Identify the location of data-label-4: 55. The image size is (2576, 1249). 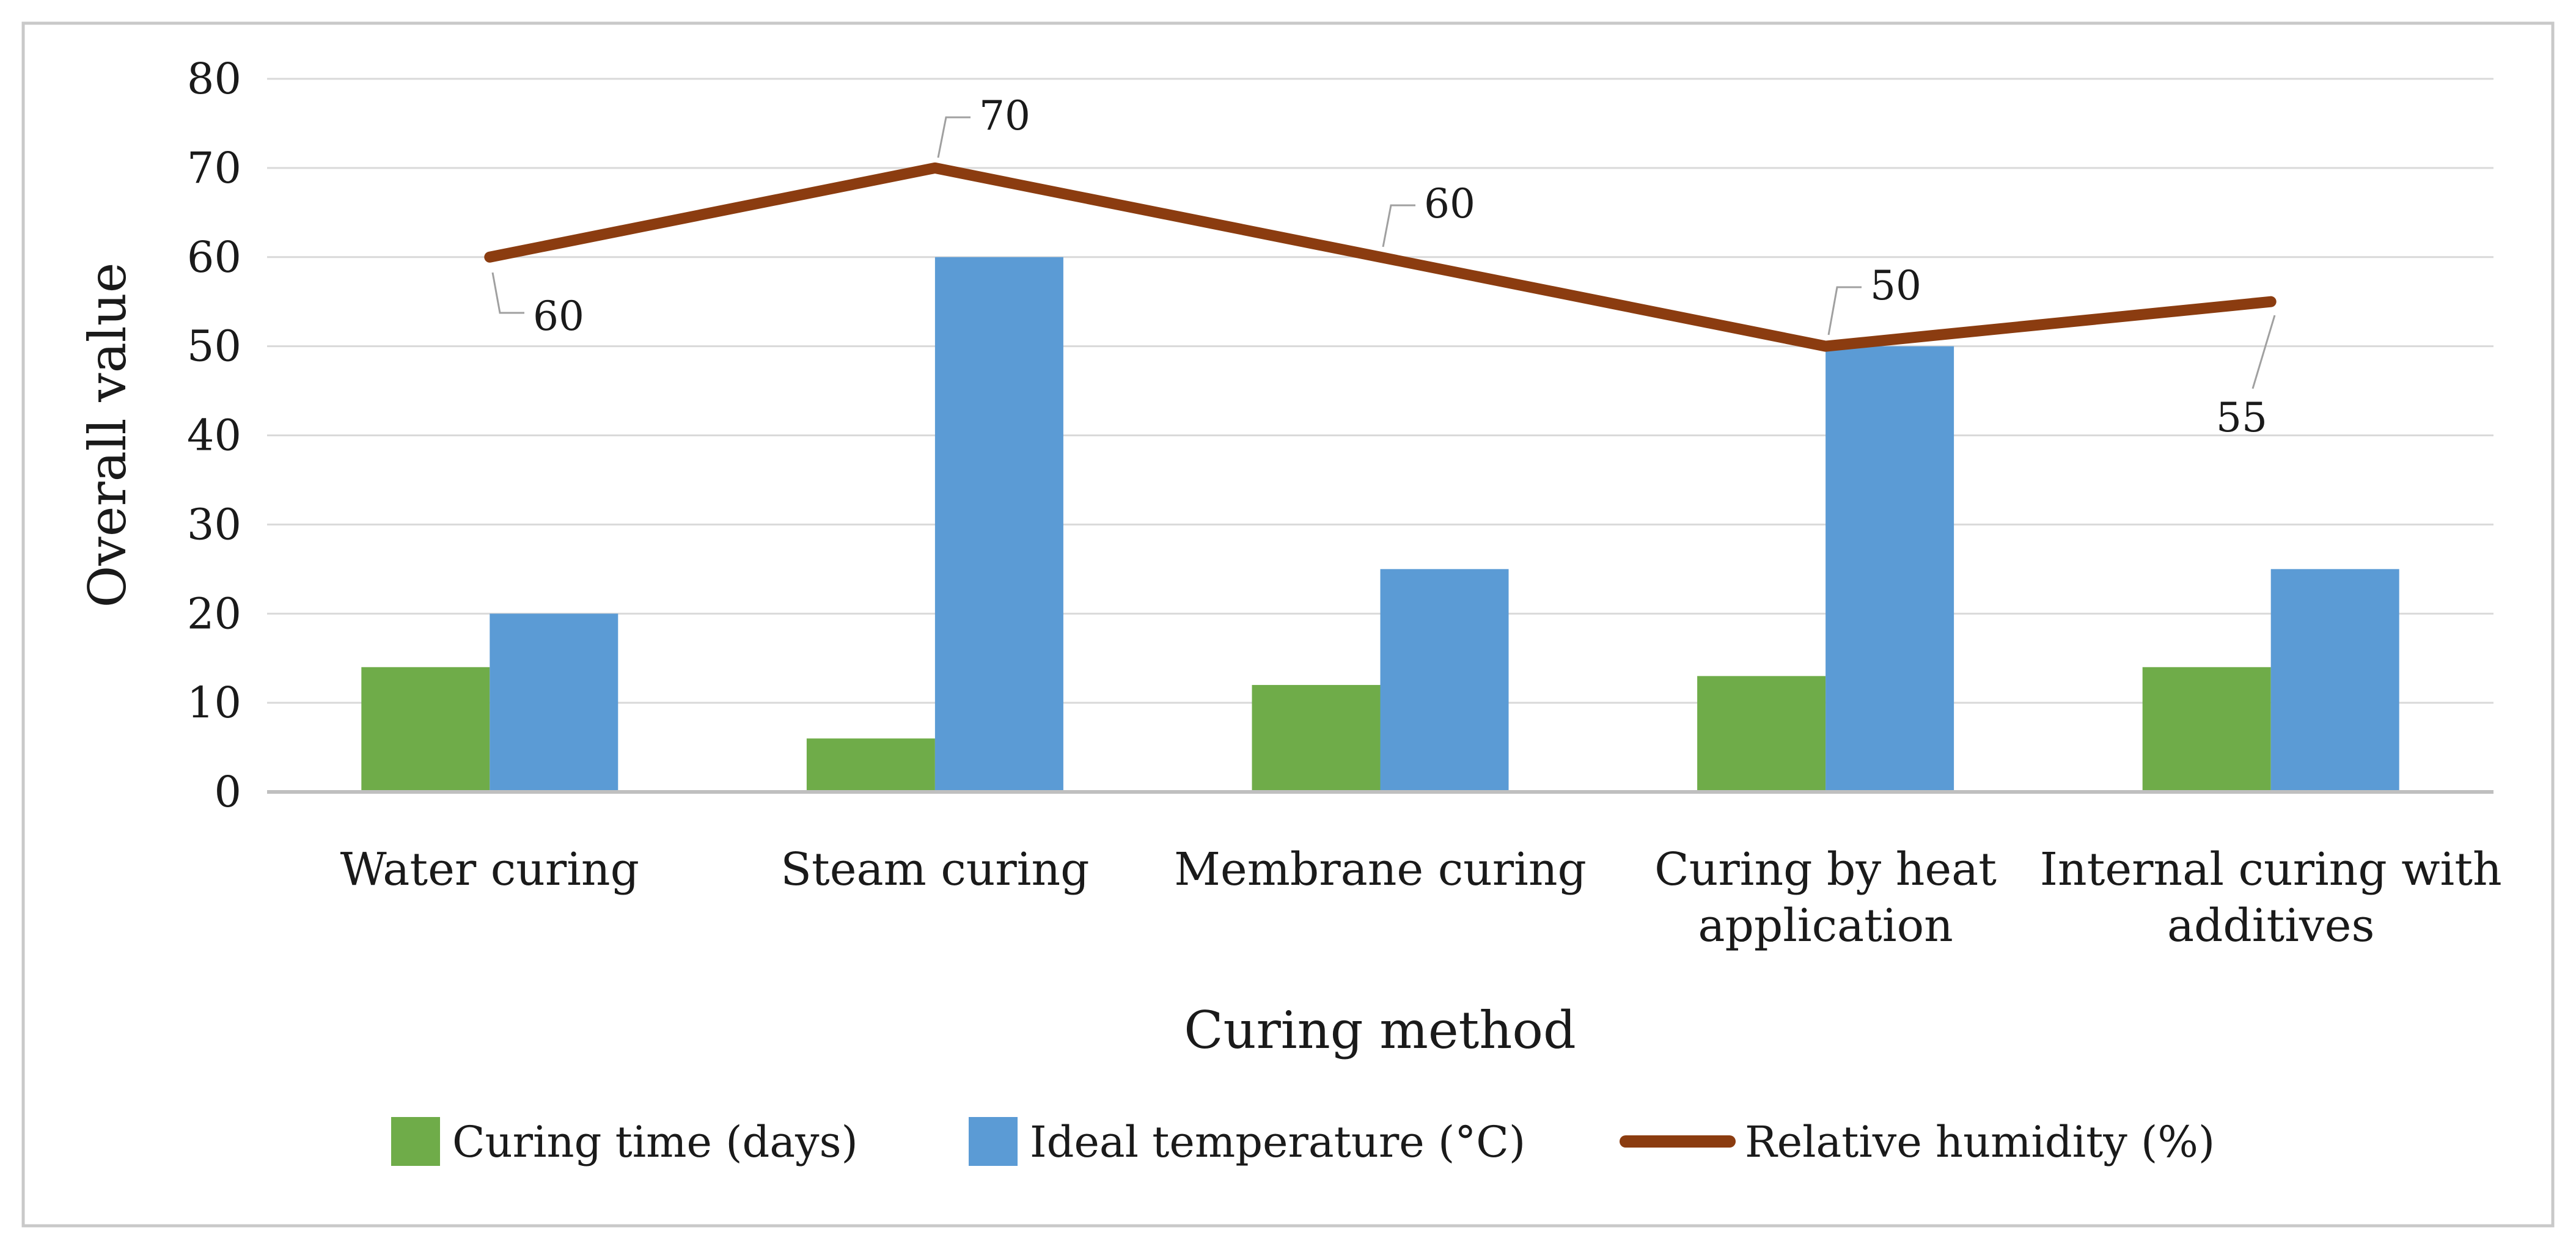
(2241, 417).